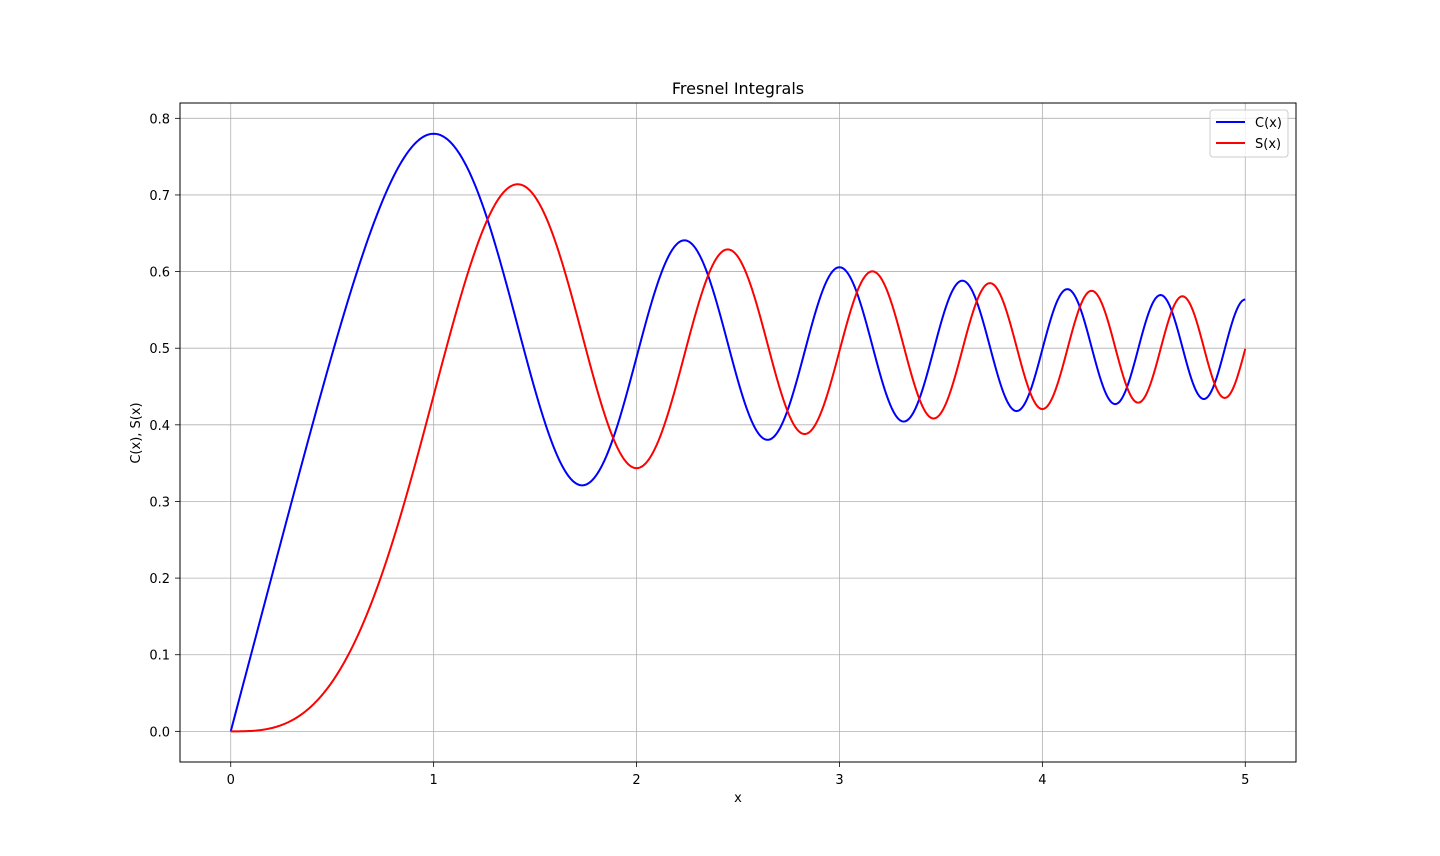  I want to click on y-tick-label: 0.0, so click(159, 732).